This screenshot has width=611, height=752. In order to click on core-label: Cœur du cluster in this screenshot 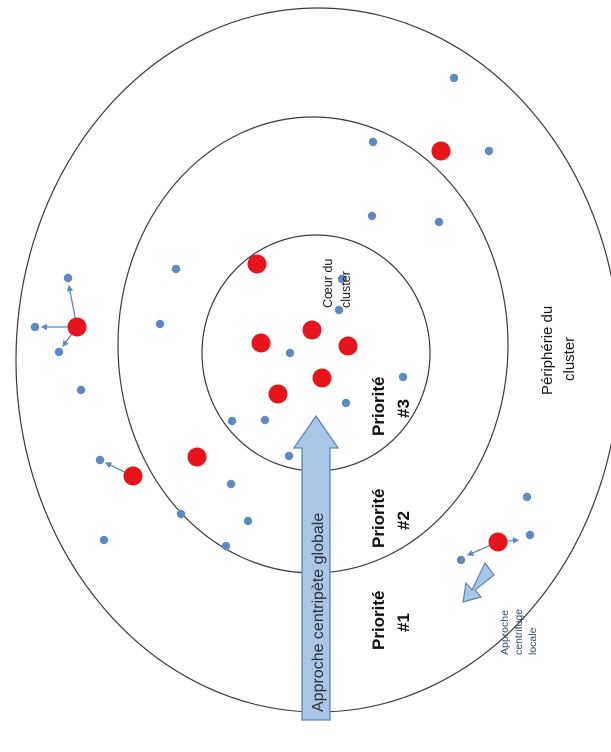, I will do `click(337, 283)`.